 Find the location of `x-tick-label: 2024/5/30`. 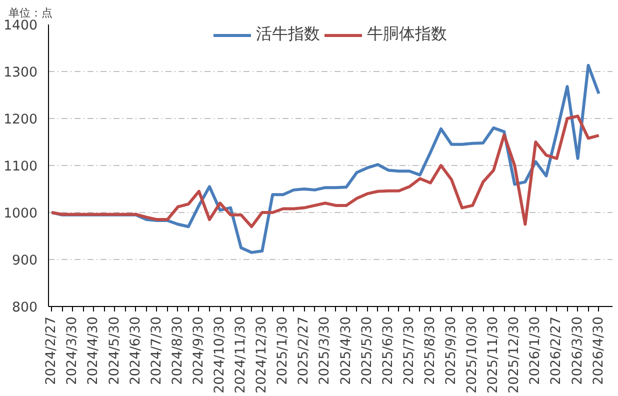

x-tick-label: 2024/5/30 is located at coordinates (114, 350).